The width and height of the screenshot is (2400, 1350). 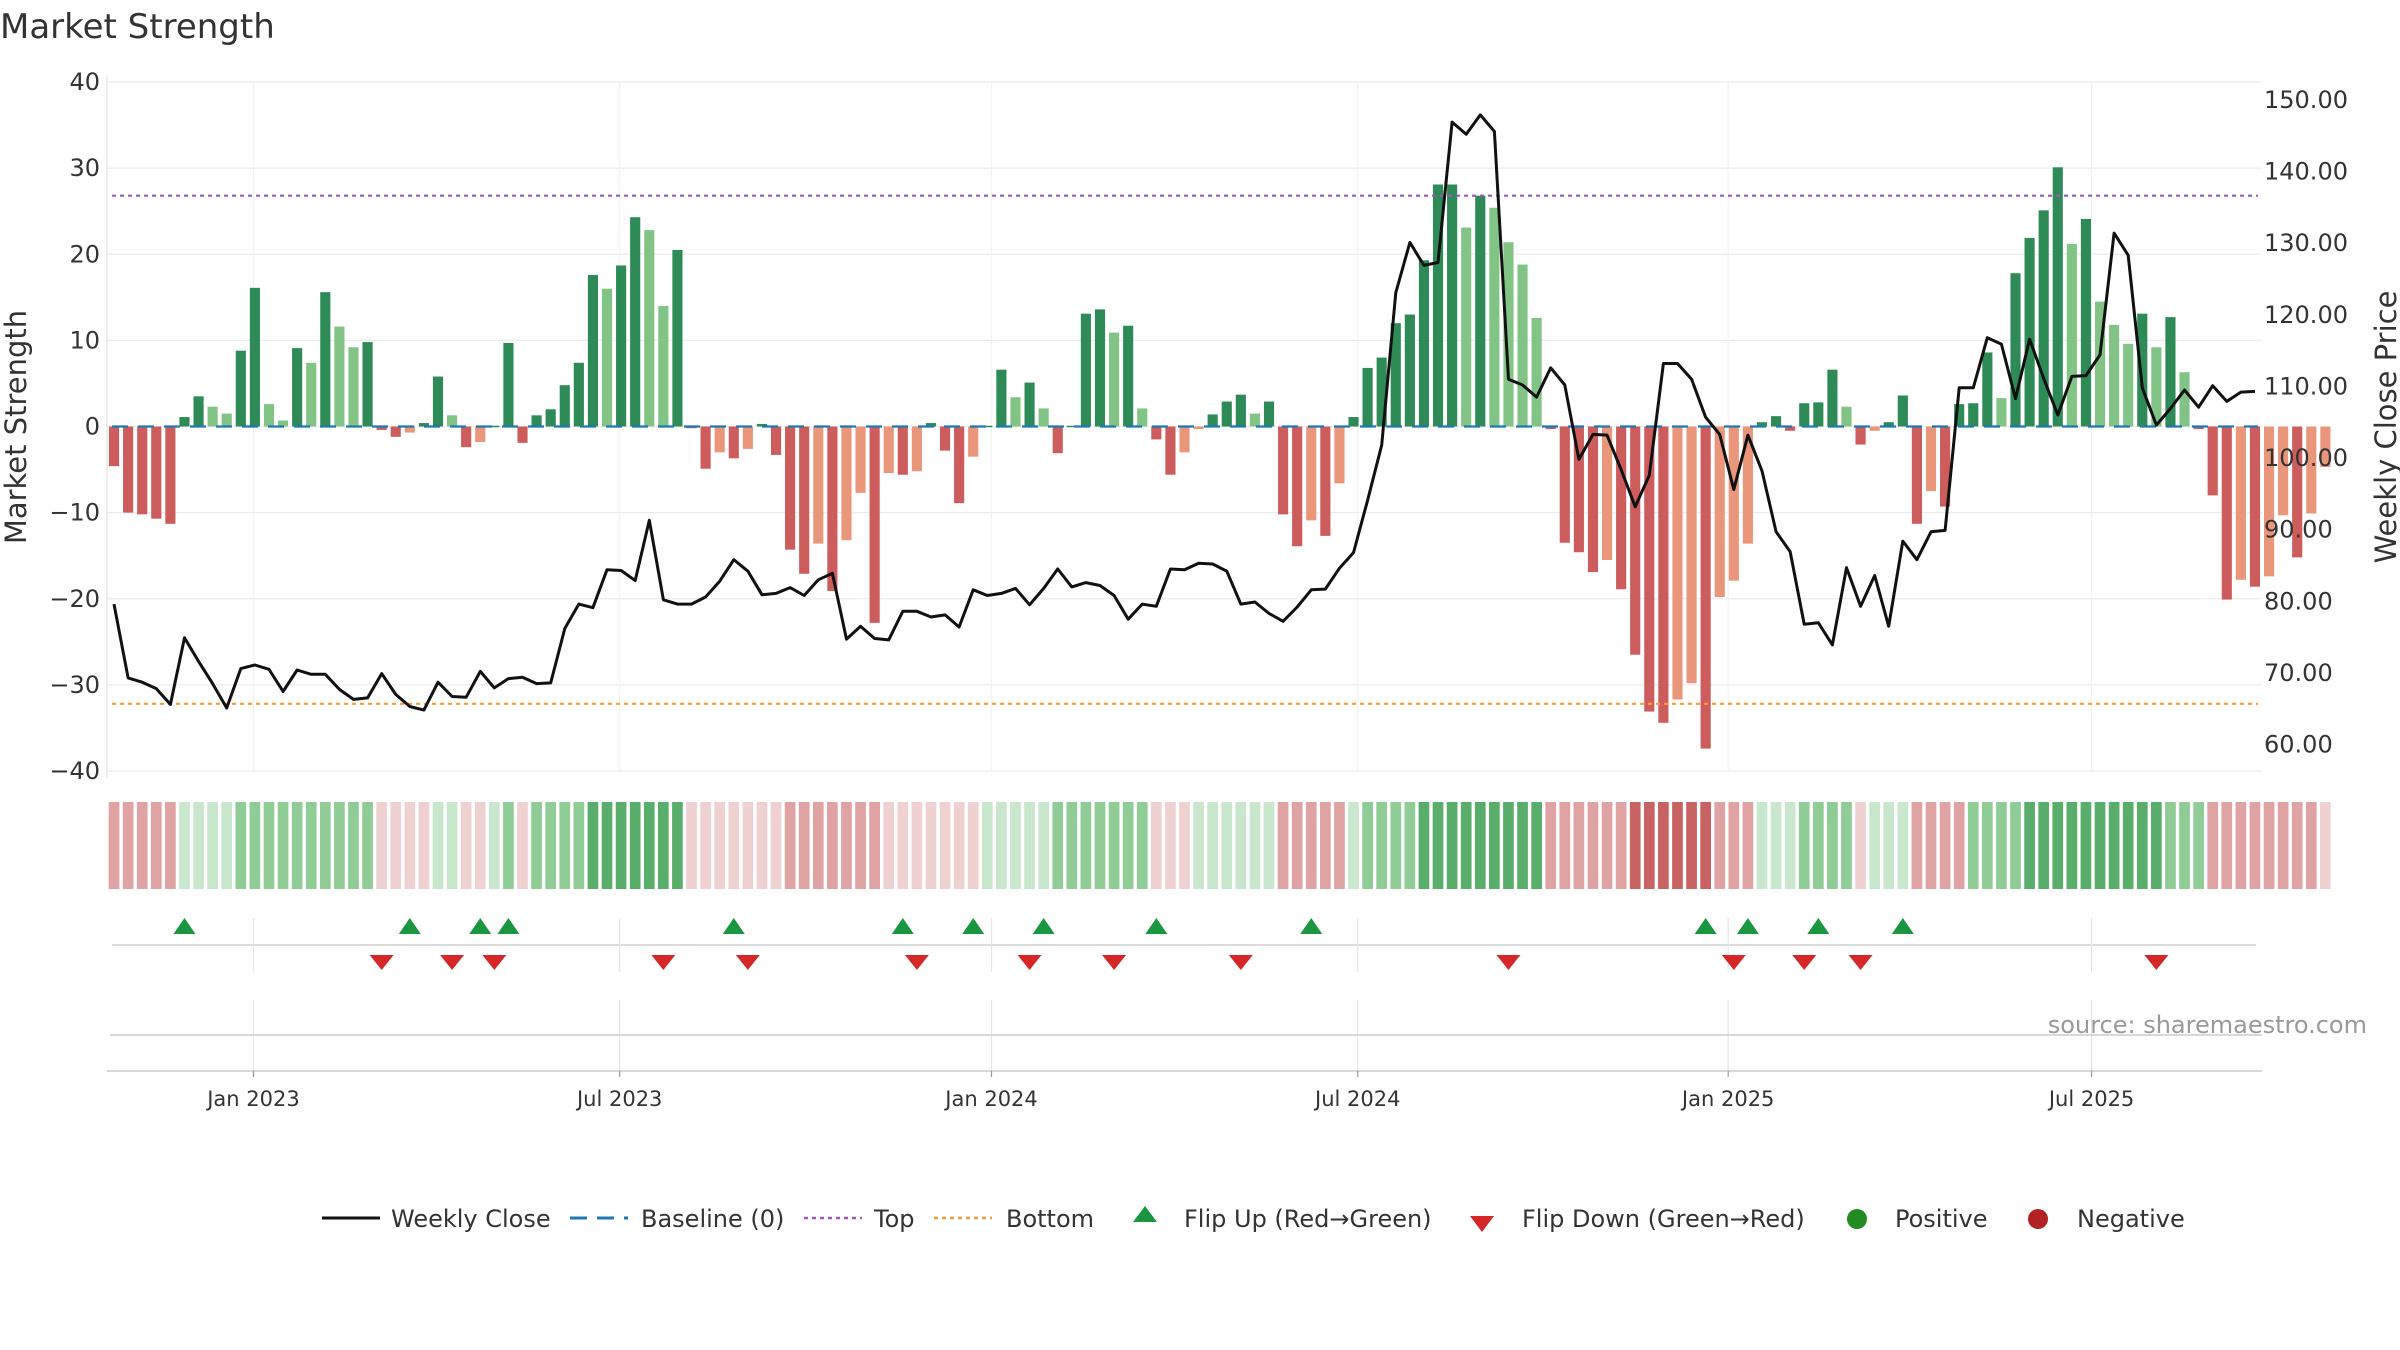 What do you see at coordinates (2106, 1219) in the screenshot?
I see `legend-negative: Negative` at bounding box center [2106, 1219].